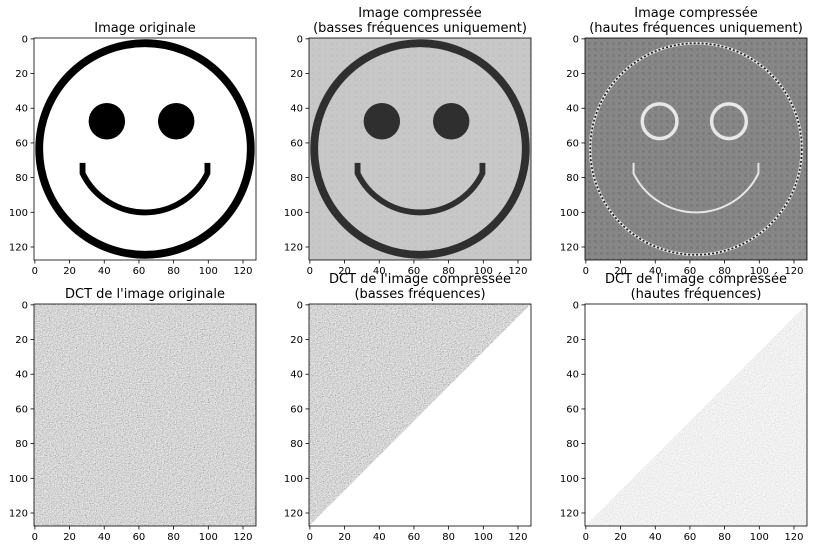 The height and width of the screenshot is (555, 814). I want to click on image-background, so click(145, 149).